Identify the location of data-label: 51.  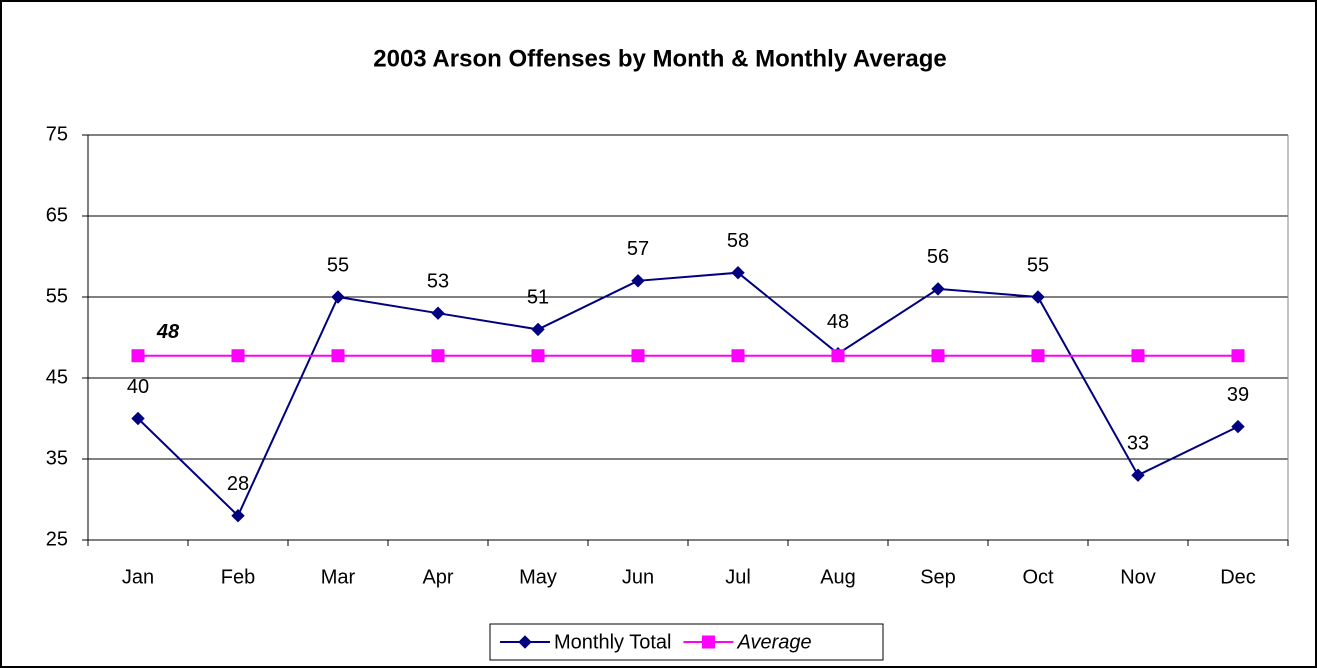
(538, 298).